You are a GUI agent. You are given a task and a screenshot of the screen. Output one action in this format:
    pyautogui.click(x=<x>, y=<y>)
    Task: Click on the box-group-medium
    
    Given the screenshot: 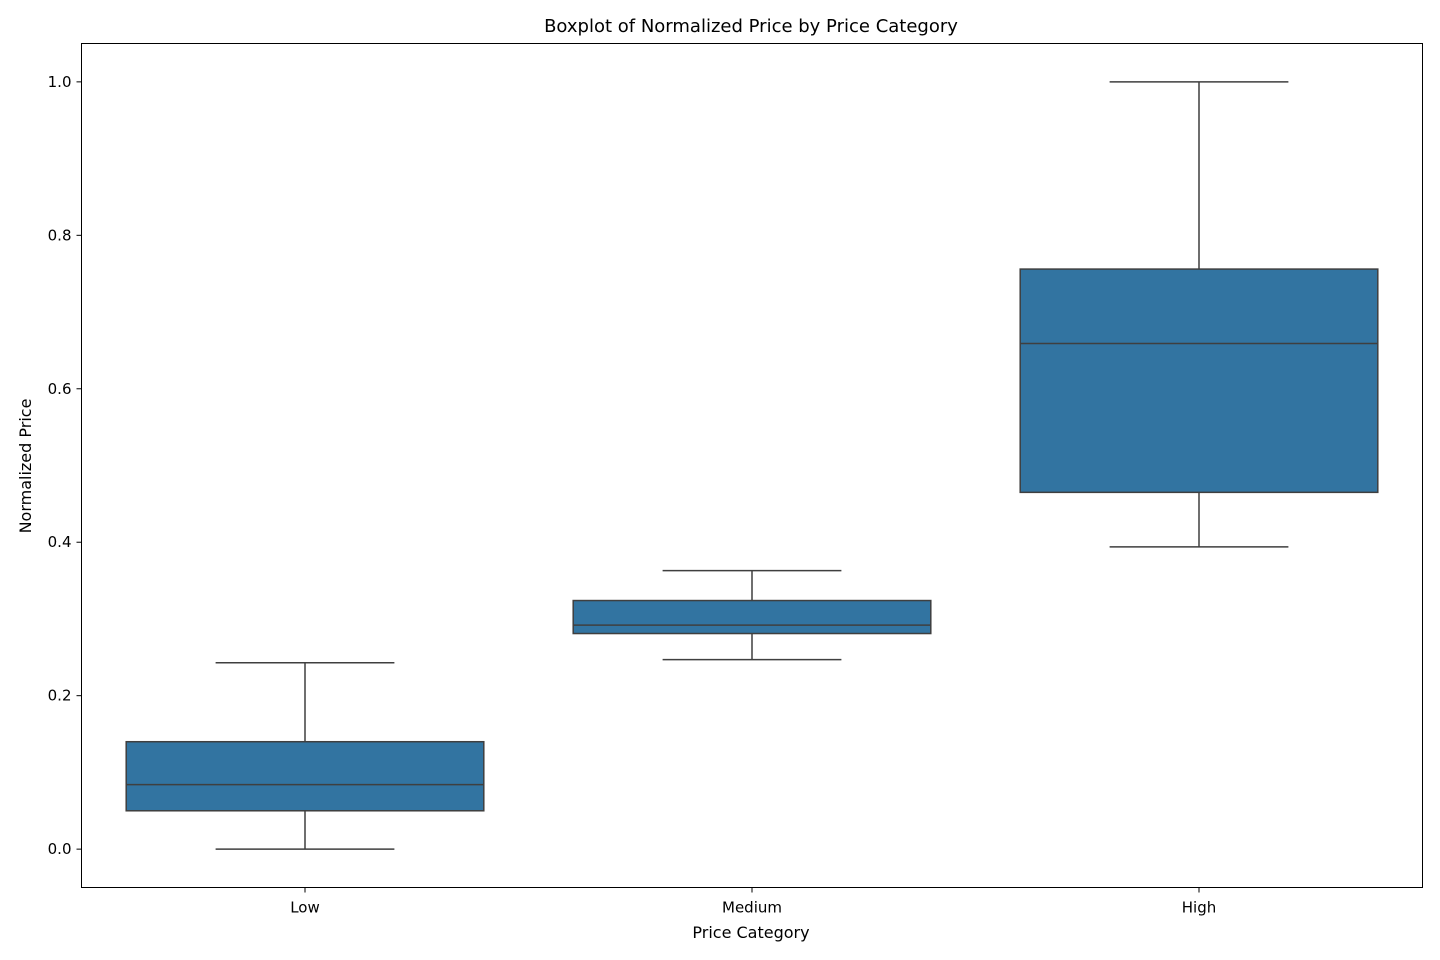 What is the action you would take?
    pyautogui.click(x=752, y=615)
    